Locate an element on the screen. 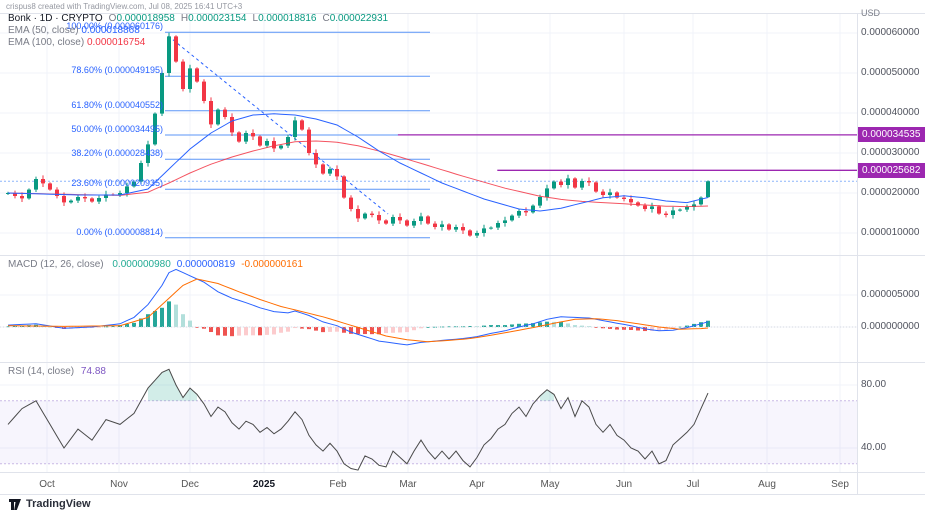 This screenshot has width=925, height=514. fib-level-label: 78.60% (0.000049195) is located at coordinates (117, 70).